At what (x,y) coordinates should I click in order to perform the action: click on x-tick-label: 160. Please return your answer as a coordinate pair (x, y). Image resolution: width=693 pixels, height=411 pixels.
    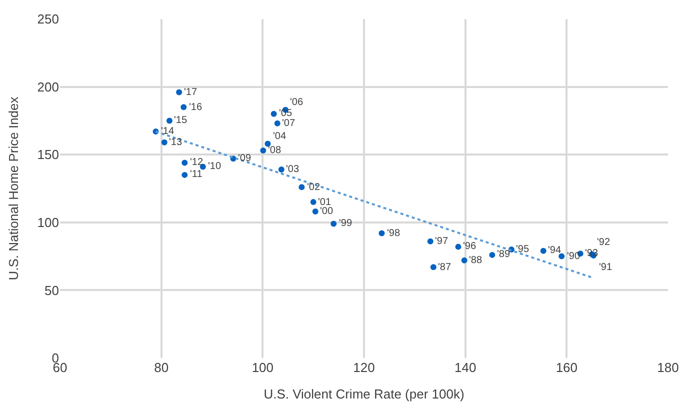
    Looking at the image, I should click on (567, 367).